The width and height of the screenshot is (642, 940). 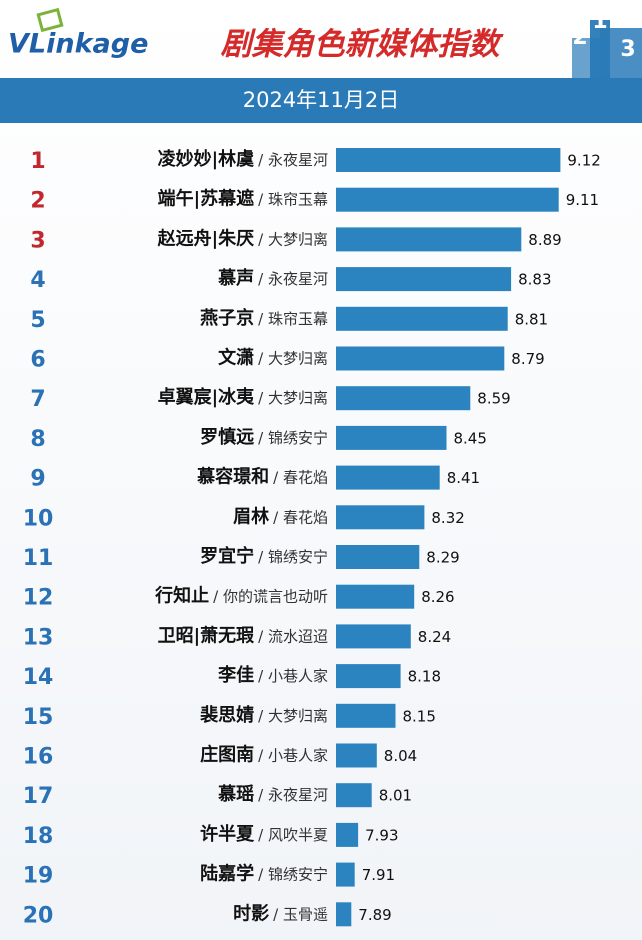 What do you see at coordinates (38, 518) in the screenshot?
I see `rank: 10` at bounding box center [38, 518].